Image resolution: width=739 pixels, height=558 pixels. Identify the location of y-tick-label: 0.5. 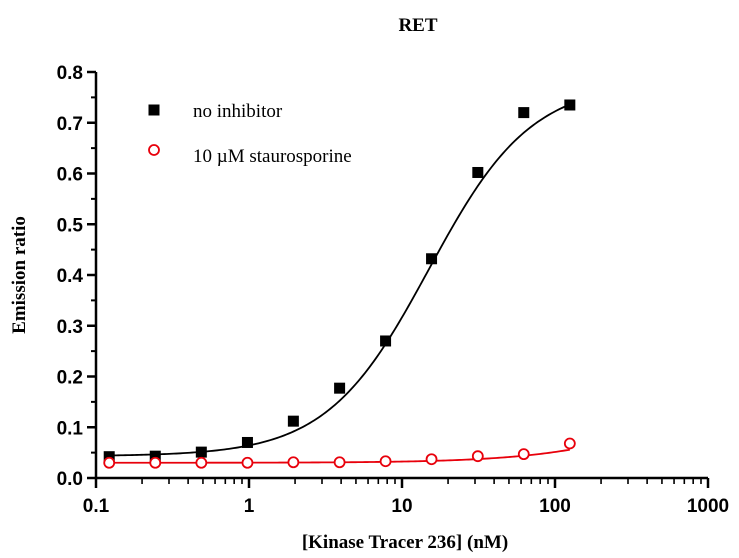
(70, 225).